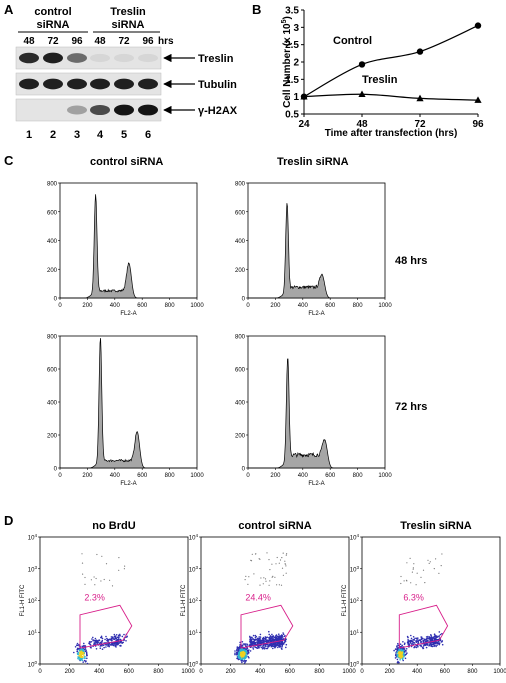 The width and height of the screenshot is (506, 683). Describe the element at coordinates (52, 437) in the screenshot. I see `y-tick-label: 200` at that location.